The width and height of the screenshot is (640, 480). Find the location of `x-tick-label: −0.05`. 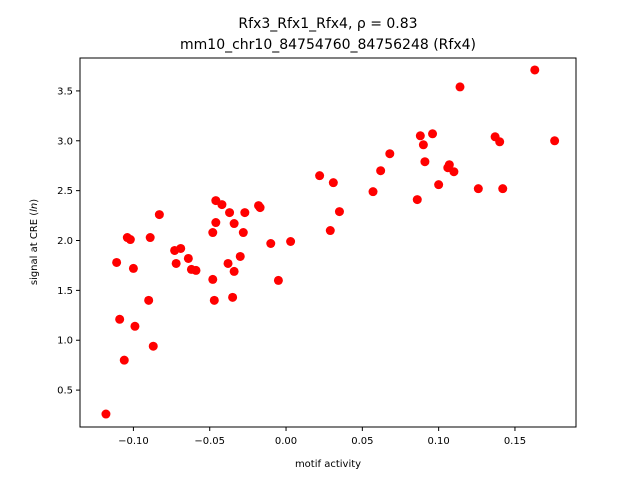

x-tick-label: −0.05 is located at coordinates (209, 441).